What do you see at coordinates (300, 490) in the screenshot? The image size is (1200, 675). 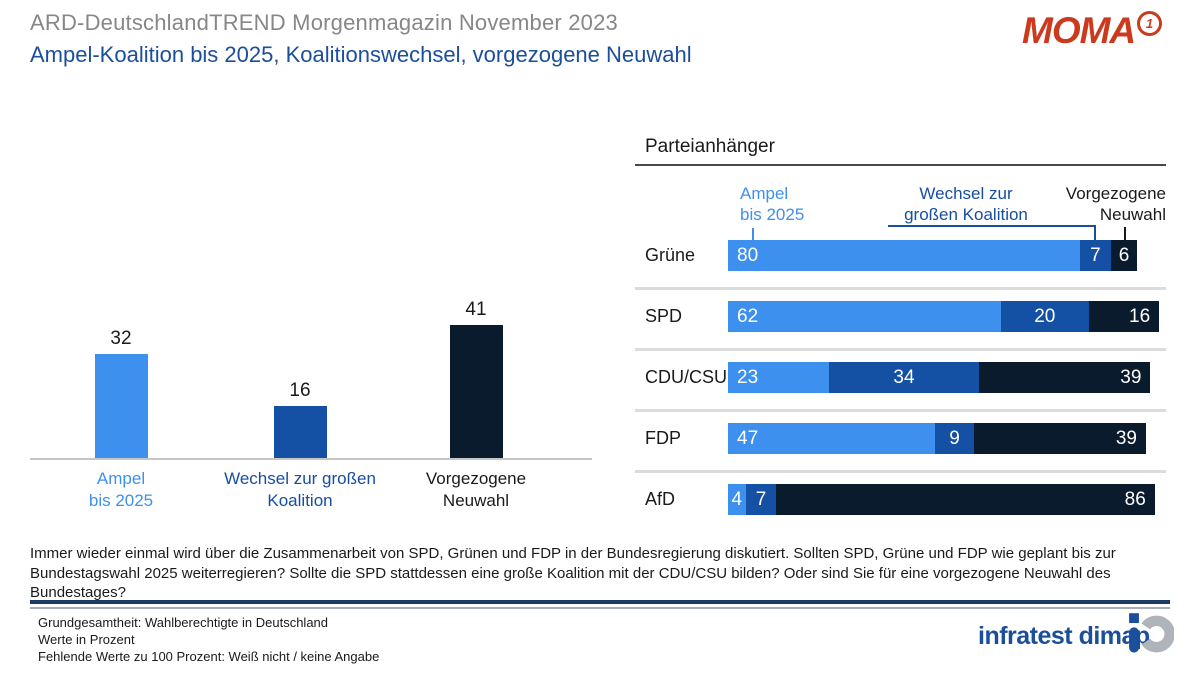 I see `bar-category-label: Wechsel zur großen Koalition` at bounding box center [300, 490].